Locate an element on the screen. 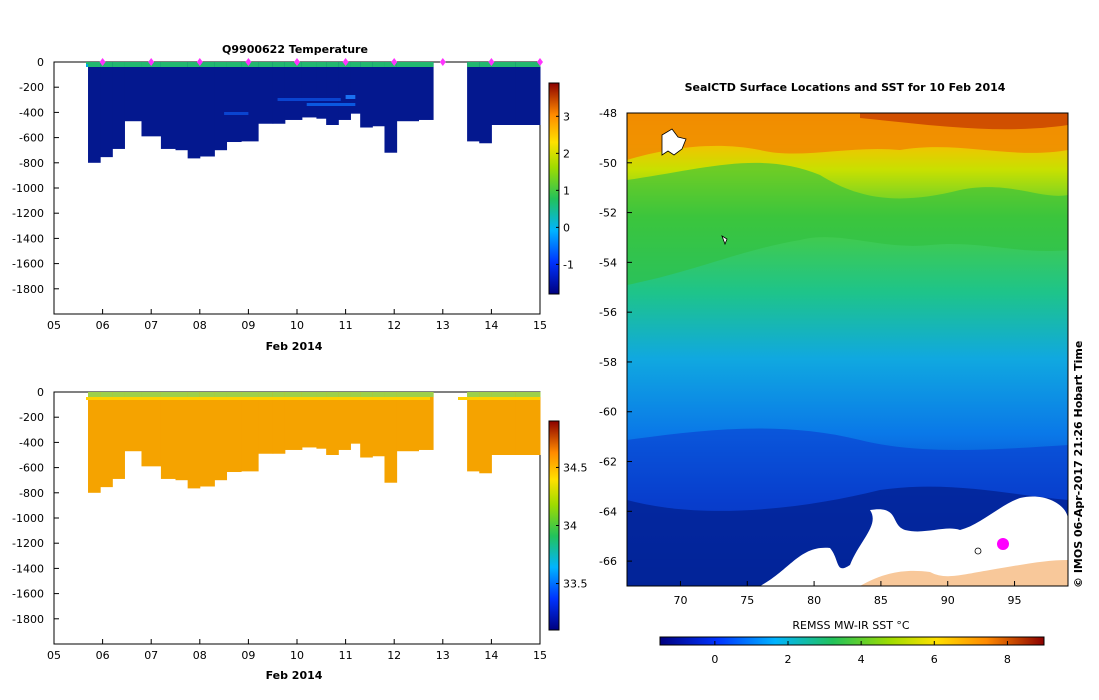 The image size is (1099, 700). top-xtick-label: 13 is located at coordinates (443, 325).